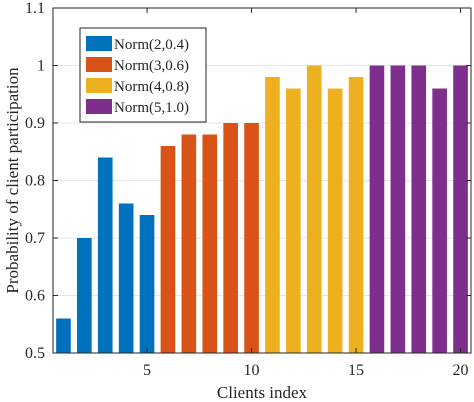  What do you see at coordinates (35, 238) in the screenshot?
I see `y-tick-label: 0.7` at bounding box center [35, 238].